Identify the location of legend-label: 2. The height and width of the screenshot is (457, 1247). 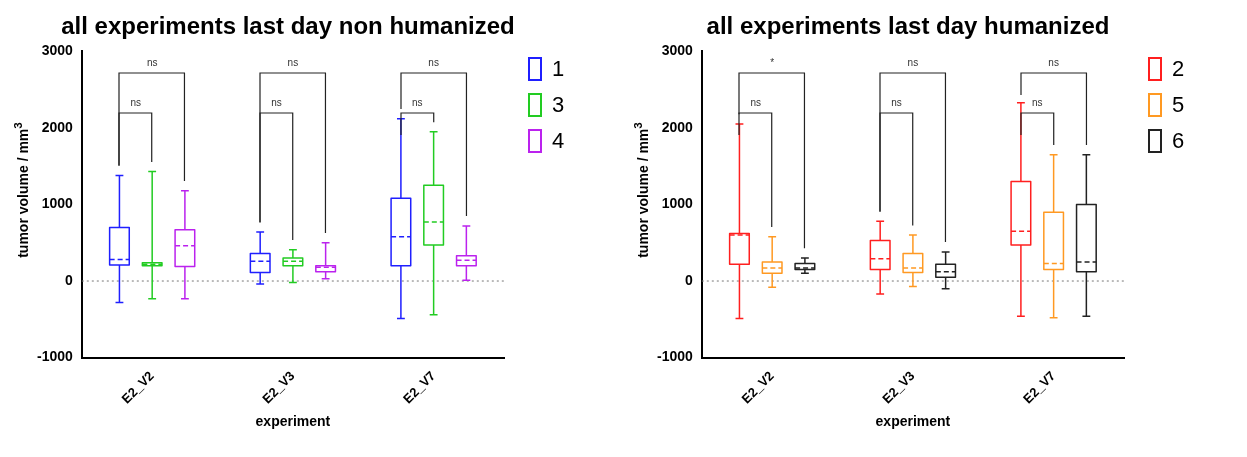
(1178, 69).